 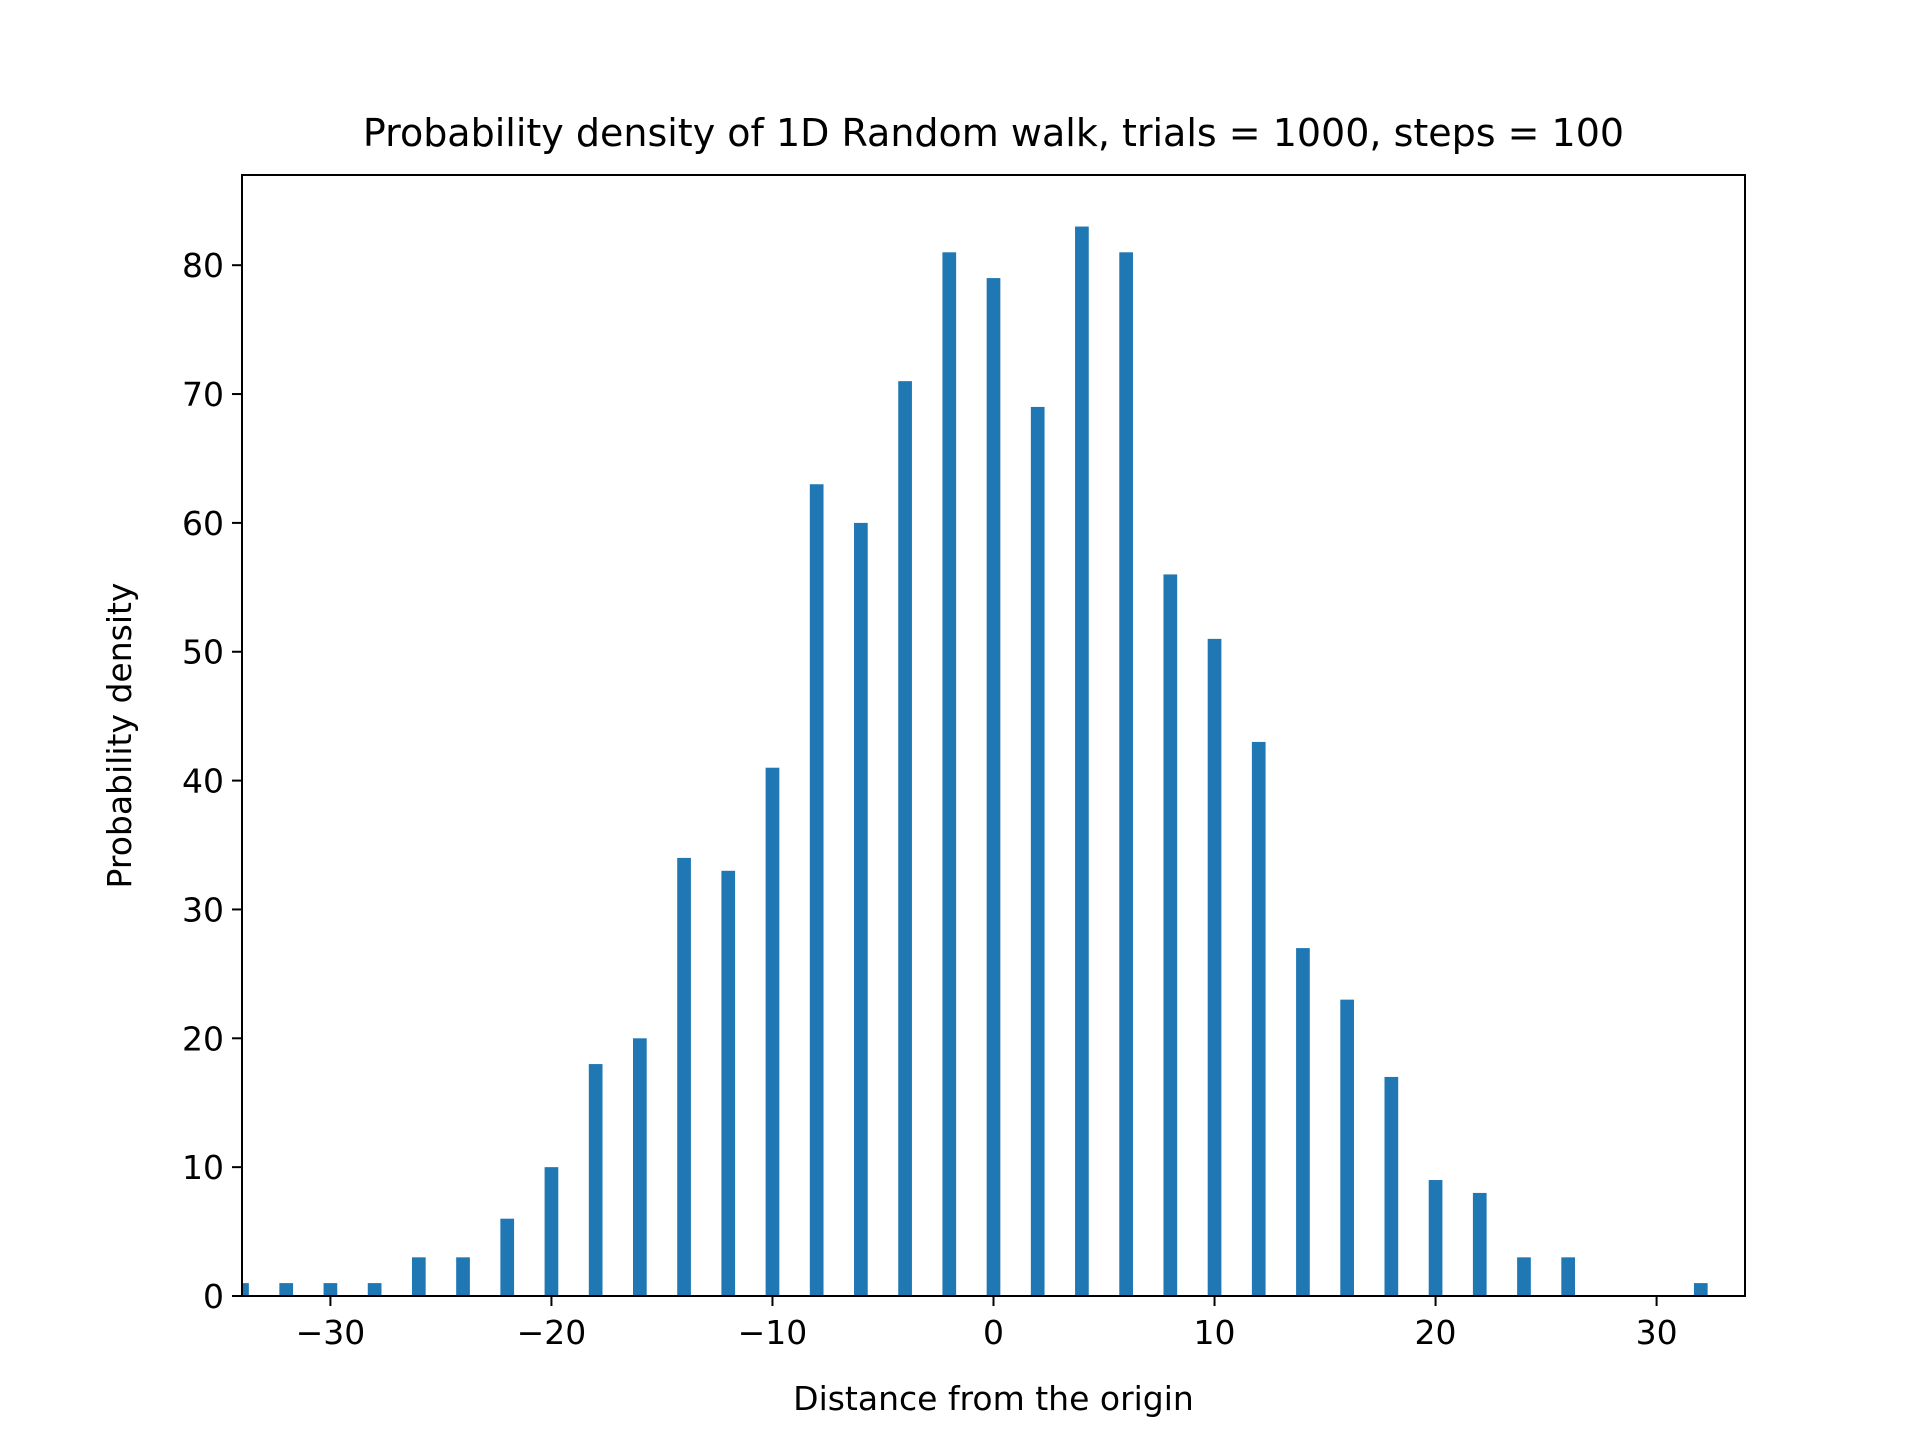 I want to click on x-tick-label: 0, so click(x=993, y=1332).